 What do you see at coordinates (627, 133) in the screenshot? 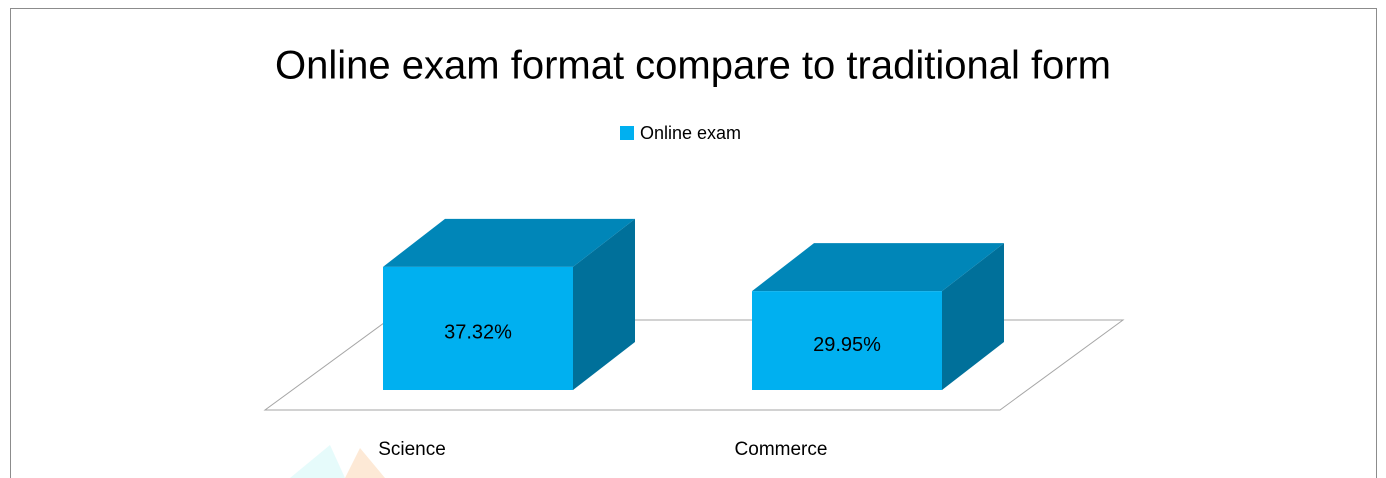
I see `legend-swatch` at bounding box center [627, 133].